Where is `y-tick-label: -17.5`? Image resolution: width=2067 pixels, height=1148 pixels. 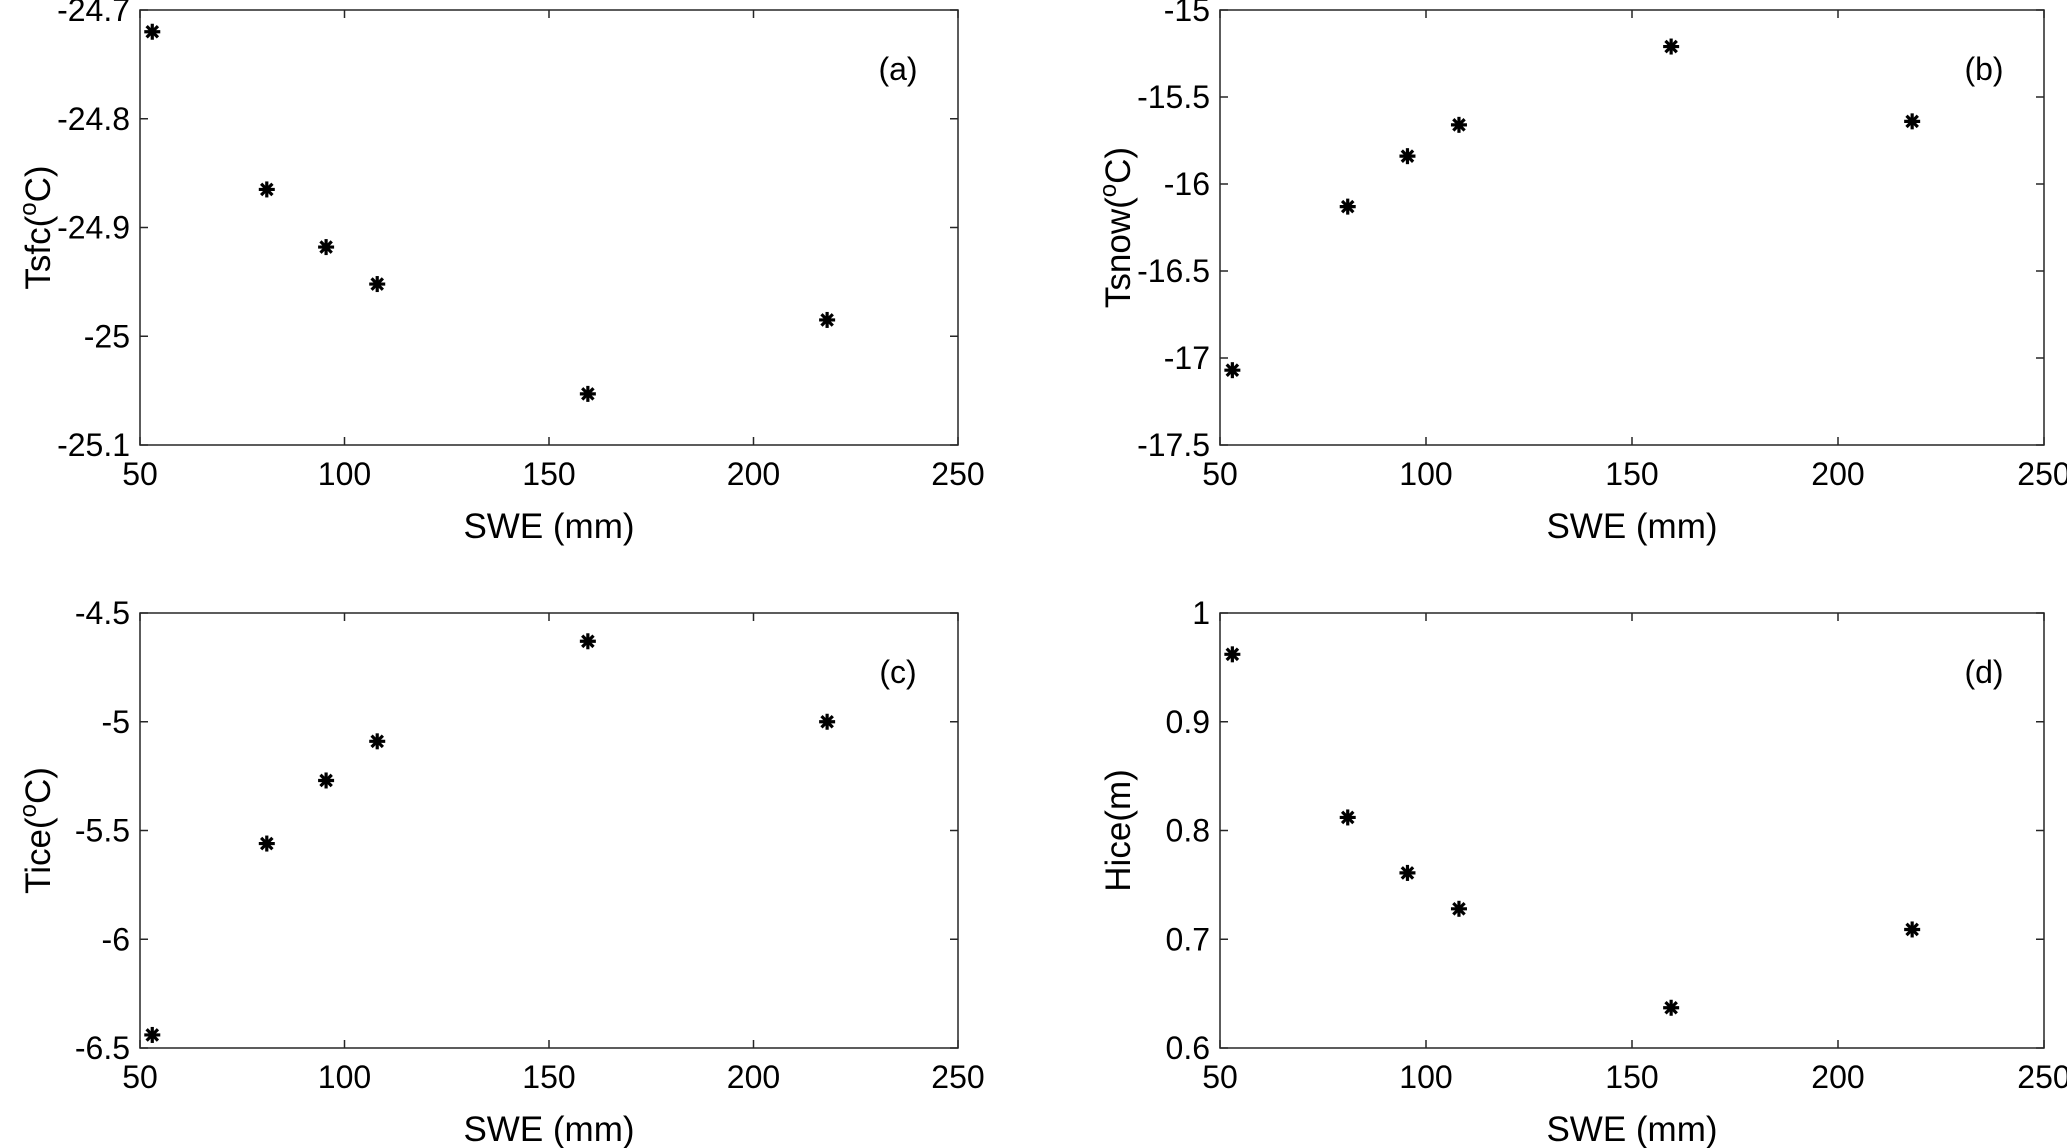 y-tick-label: -17.5 is located at coordinates (1173, 445).